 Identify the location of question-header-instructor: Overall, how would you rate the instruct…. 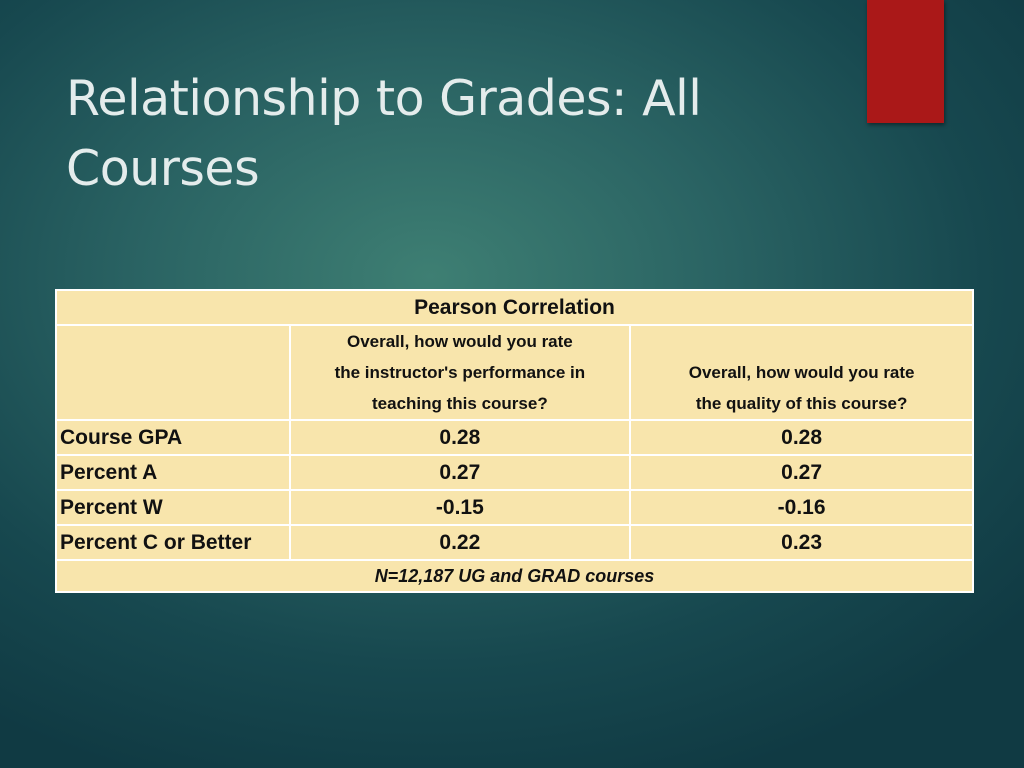
(460, 372).